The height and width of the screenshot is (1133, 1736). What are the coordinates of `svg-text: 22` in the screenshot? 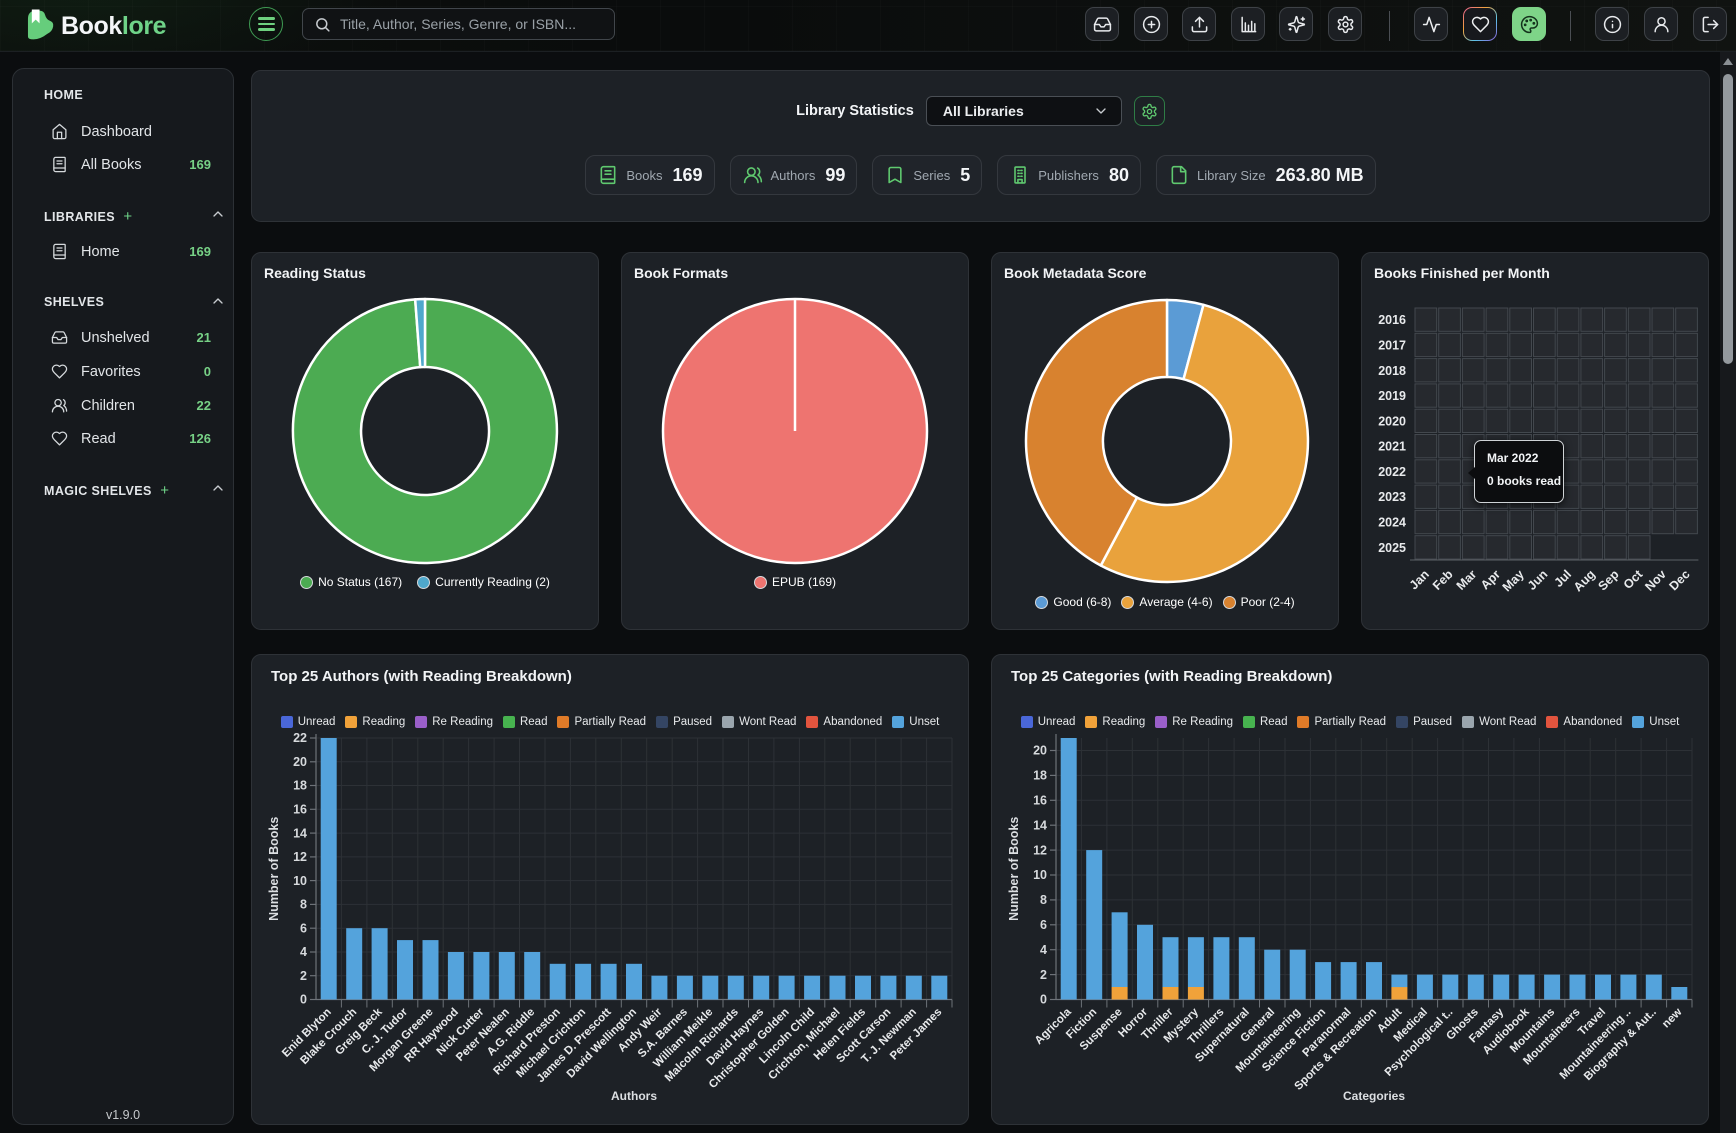 It's located at (300, 738).